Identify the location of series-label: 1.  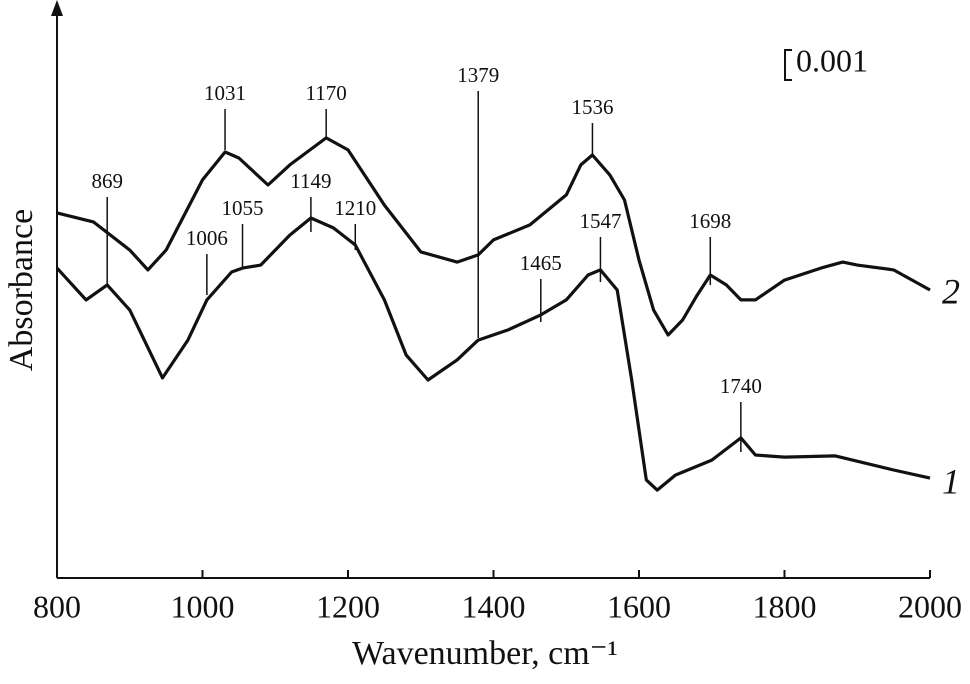
(951, 481).